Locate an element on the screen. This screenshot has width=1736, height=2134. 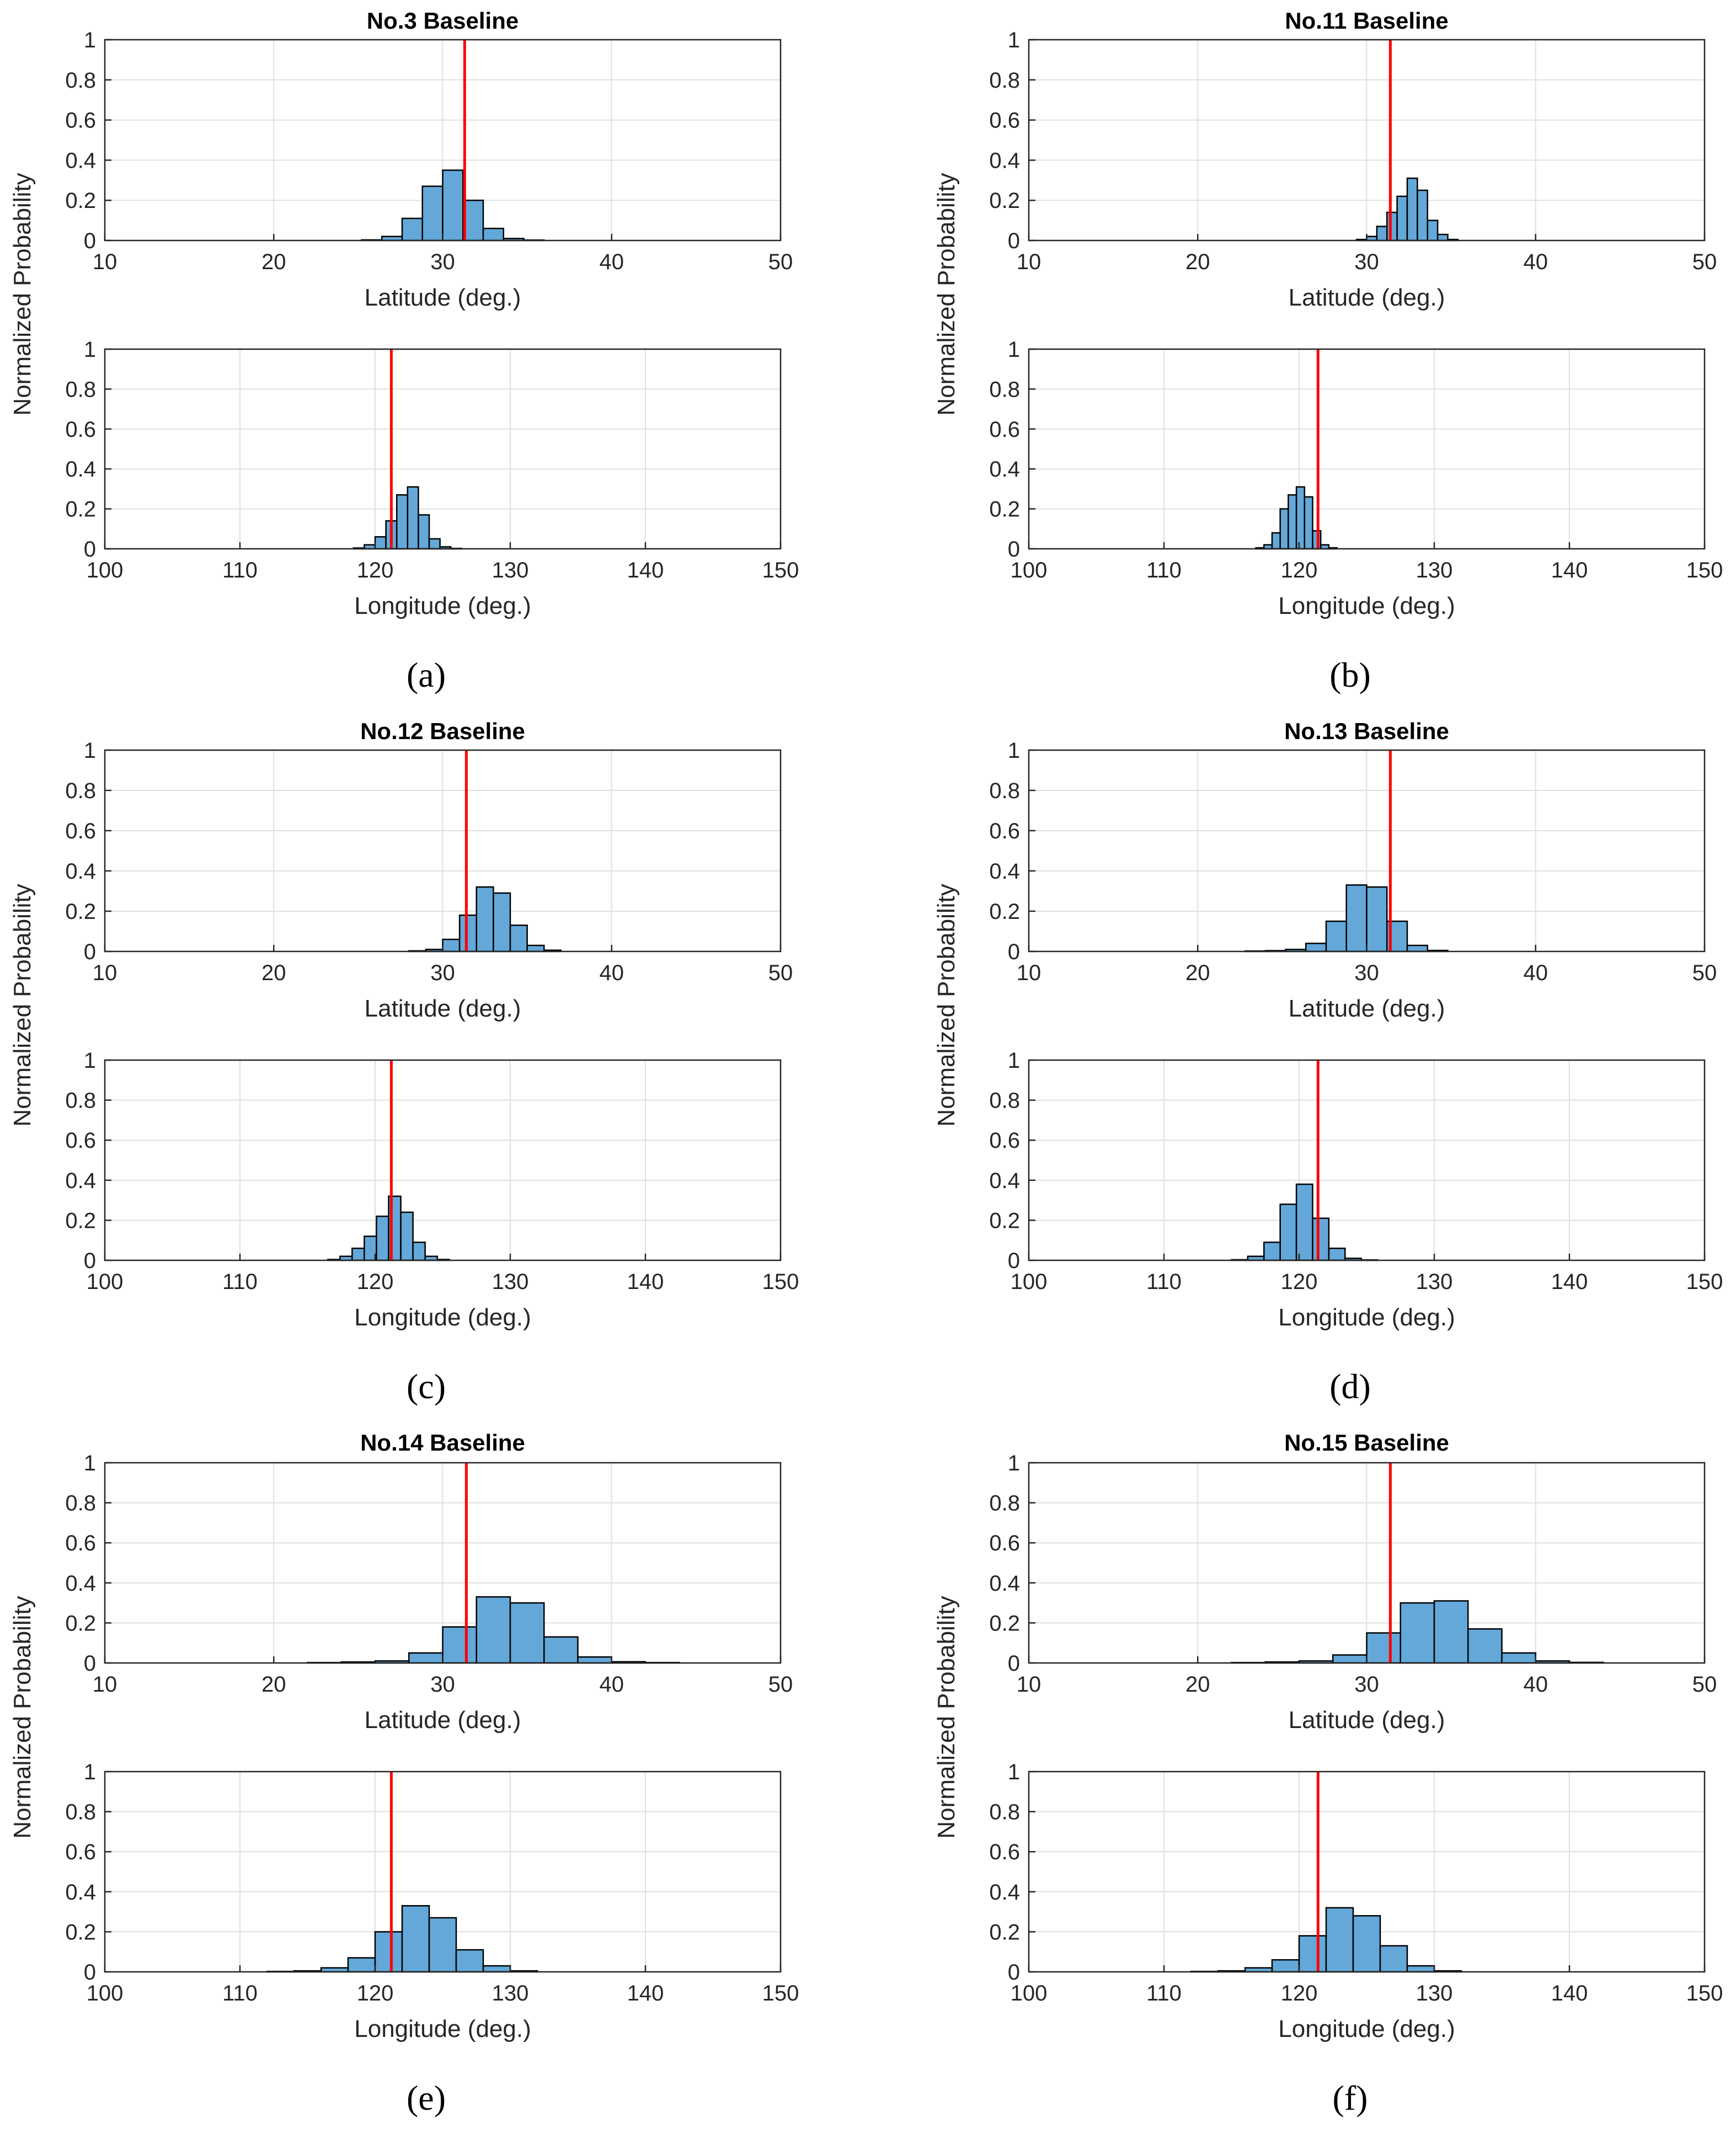
chart-title: No.11 Baseline is located at coordinates (1366, 21).